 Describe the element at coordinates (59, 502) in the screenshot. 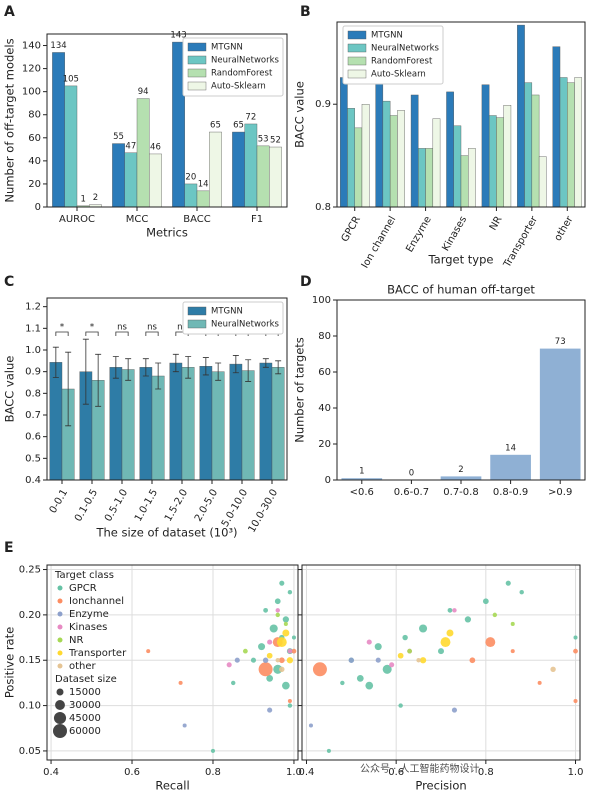

I see `x-tick-label: 0-0.1` at that location.